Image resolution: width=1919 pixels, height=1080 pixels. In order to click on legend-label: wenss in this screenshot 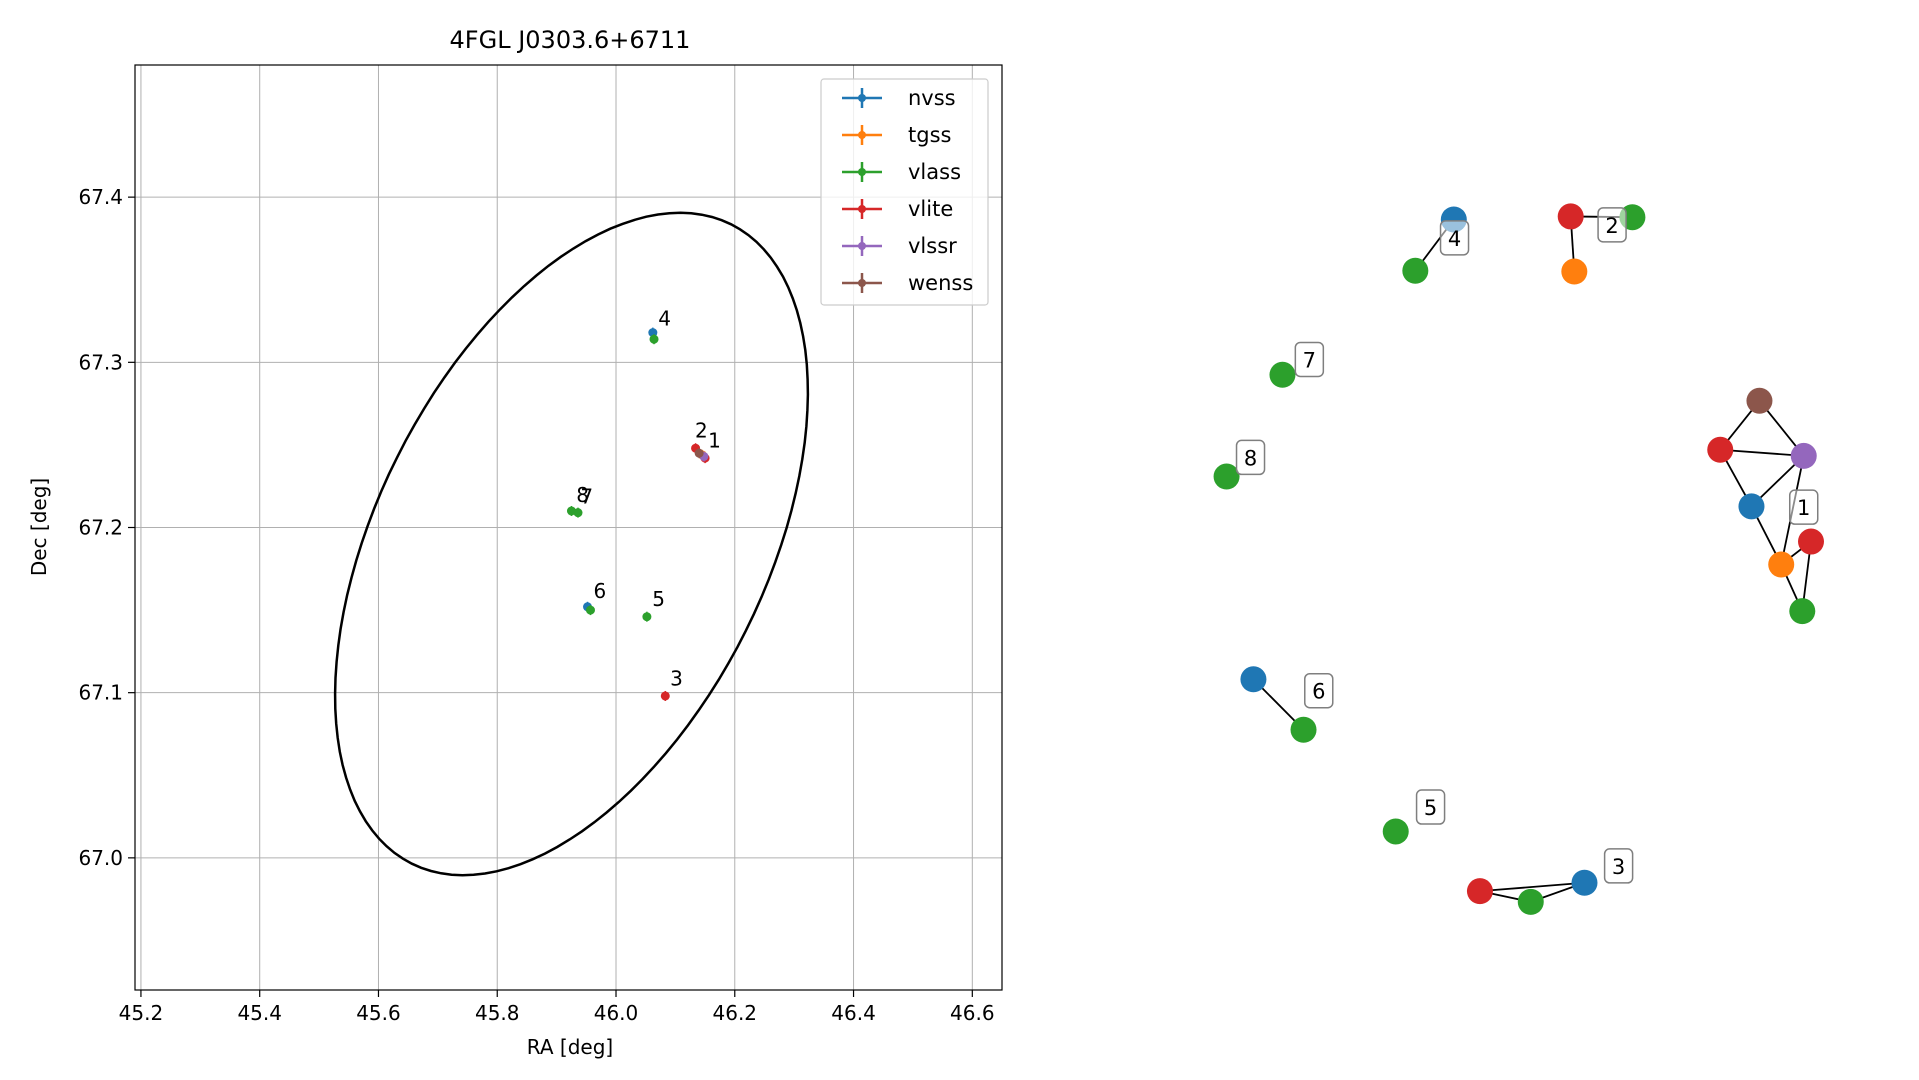, I will do `click(940, 283)`.